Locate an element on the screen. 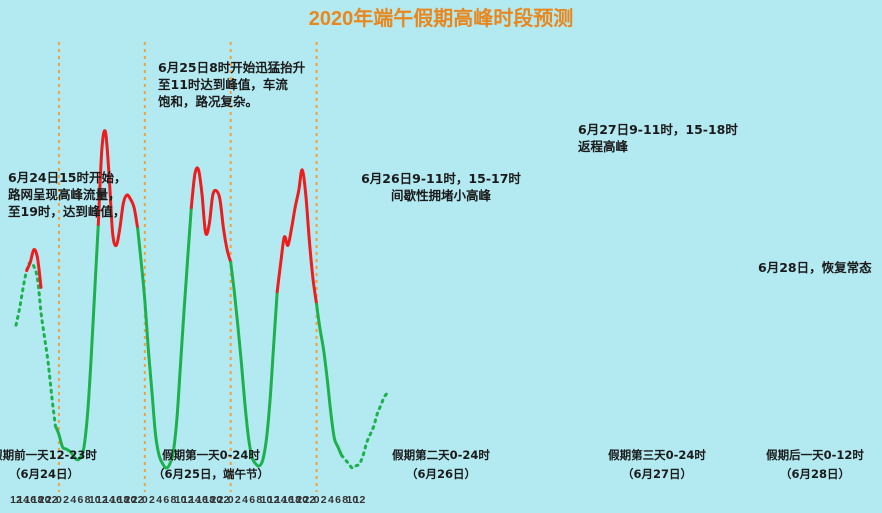 The width and height of the screenshot is (882, 513). annotation-4-line-1: 6月27日9-11时，15-18时 is located at coordinates (658, 129).